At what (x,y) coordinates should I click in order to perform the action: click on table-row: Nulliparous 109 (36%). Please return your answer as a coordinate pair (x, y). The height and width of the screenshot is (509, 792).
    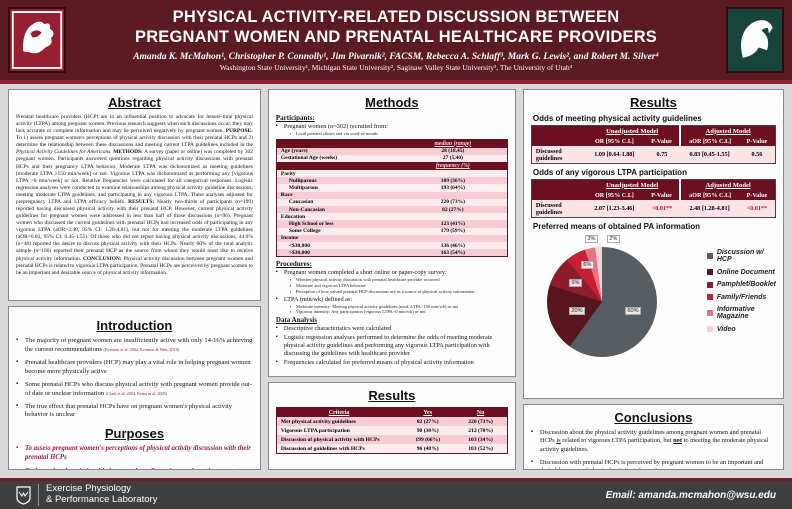
    Looking at the image, I should click on (392, 181).